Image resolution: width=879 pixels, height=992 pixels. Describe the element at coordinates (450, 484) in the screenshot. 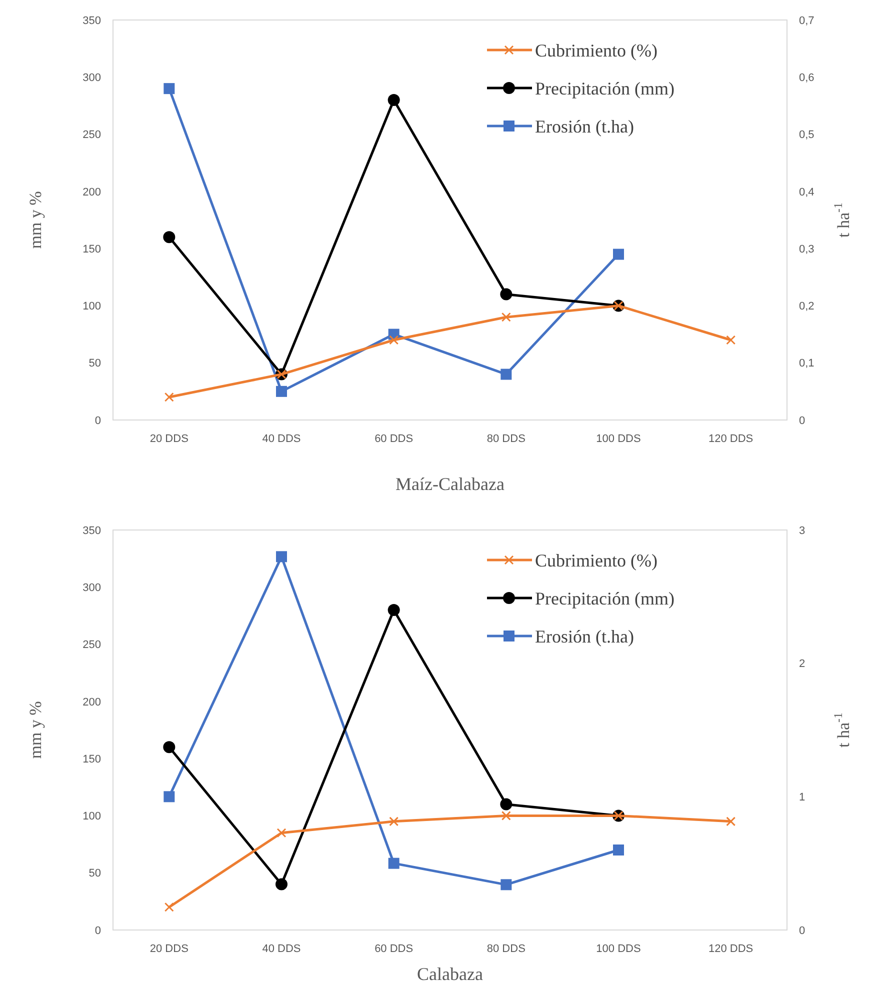

I see `x-axis-title: Maíz-Calabaza` at that location.